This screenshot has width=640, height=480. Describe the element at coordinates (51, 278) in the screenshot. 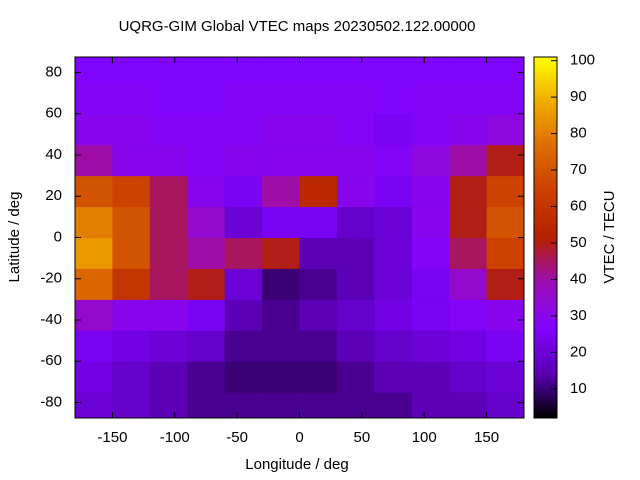

I see `y-tick-label: -20` at that location.